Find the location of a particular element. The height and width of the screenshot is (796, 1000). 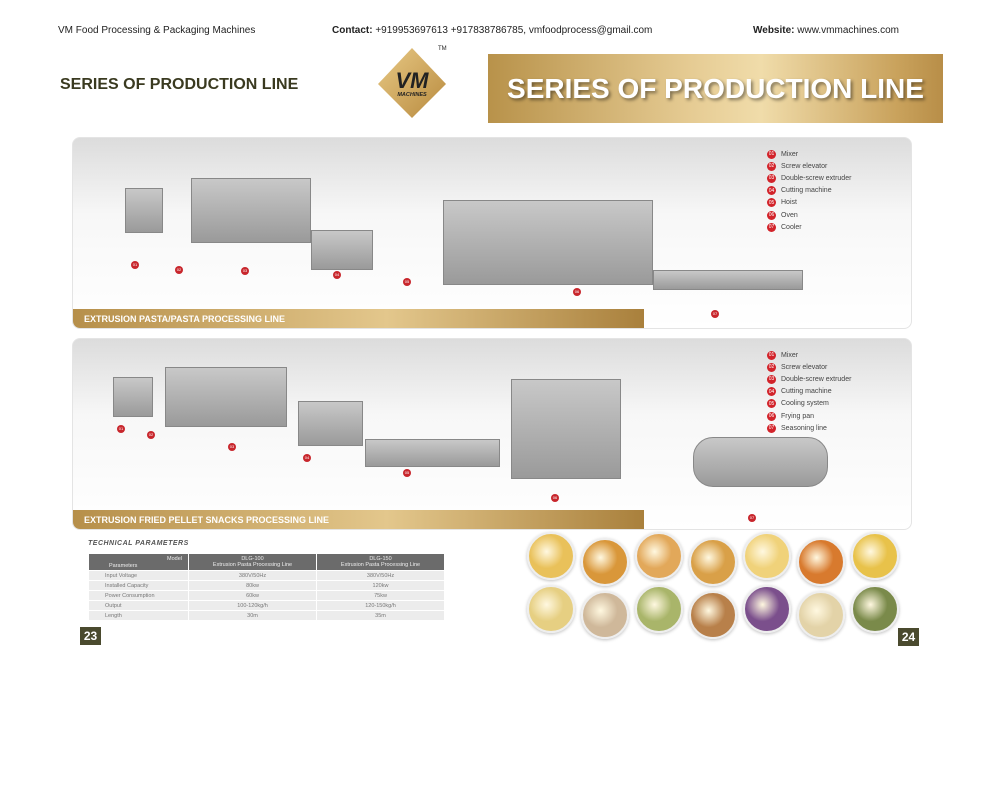

column-header: DLG-150 Extrusion Pasta Processing Line is located at coordinates (380, 562).